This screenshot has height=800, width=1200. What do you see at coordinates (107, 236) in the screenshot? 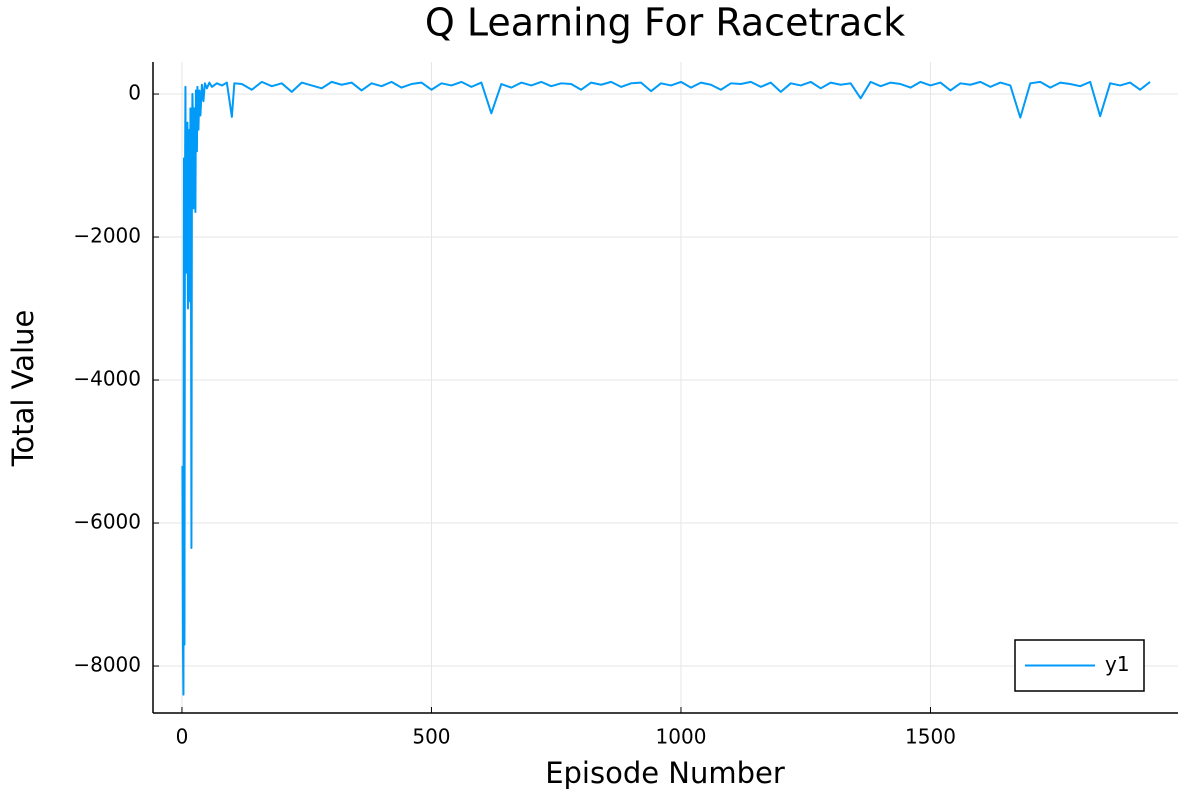
I see `y-tick-label: −2000` at bounding box center [107, 236].